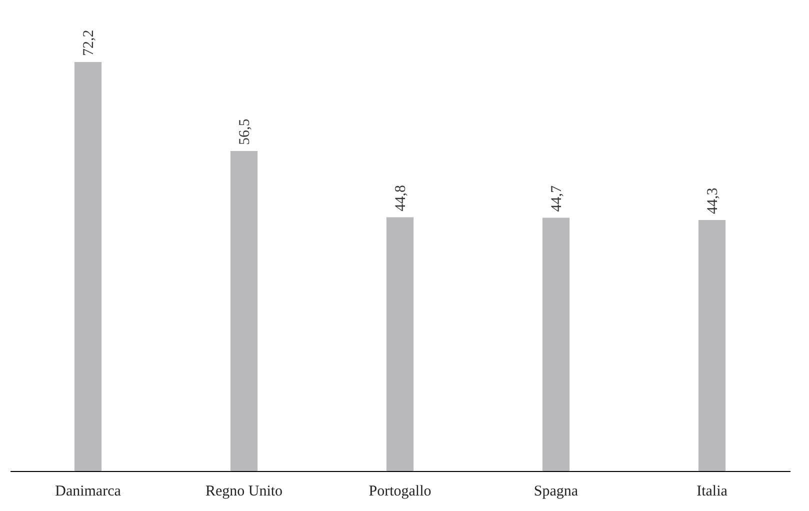  I want to click on x-tick-label: Danimarca, so click(88, 492).